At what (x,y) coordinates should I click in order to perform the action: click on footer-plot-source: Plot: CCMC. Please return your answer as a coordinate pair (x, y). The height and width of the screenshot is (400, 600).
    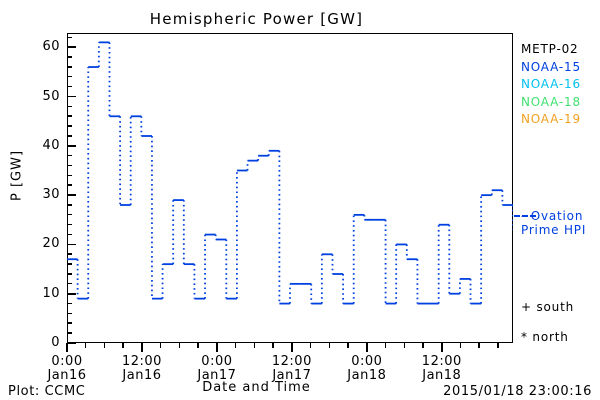
    Looking at the image, I should click on (47, 391).